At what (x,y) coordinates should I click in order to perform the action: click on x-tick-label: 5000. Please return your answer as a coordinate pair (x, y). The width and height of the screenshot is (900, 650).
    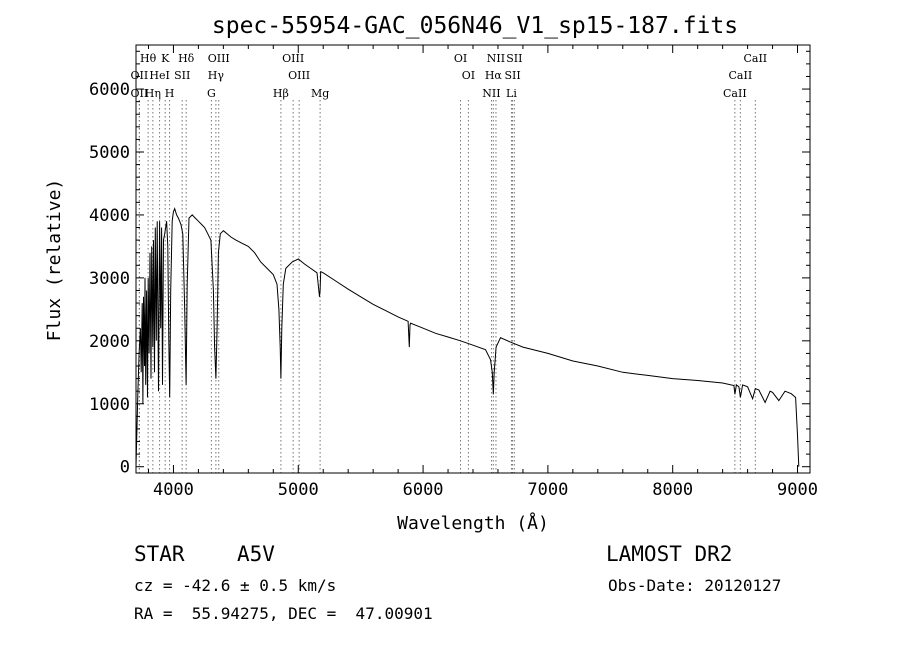
    Looking at the image, I should click on (298, 490).